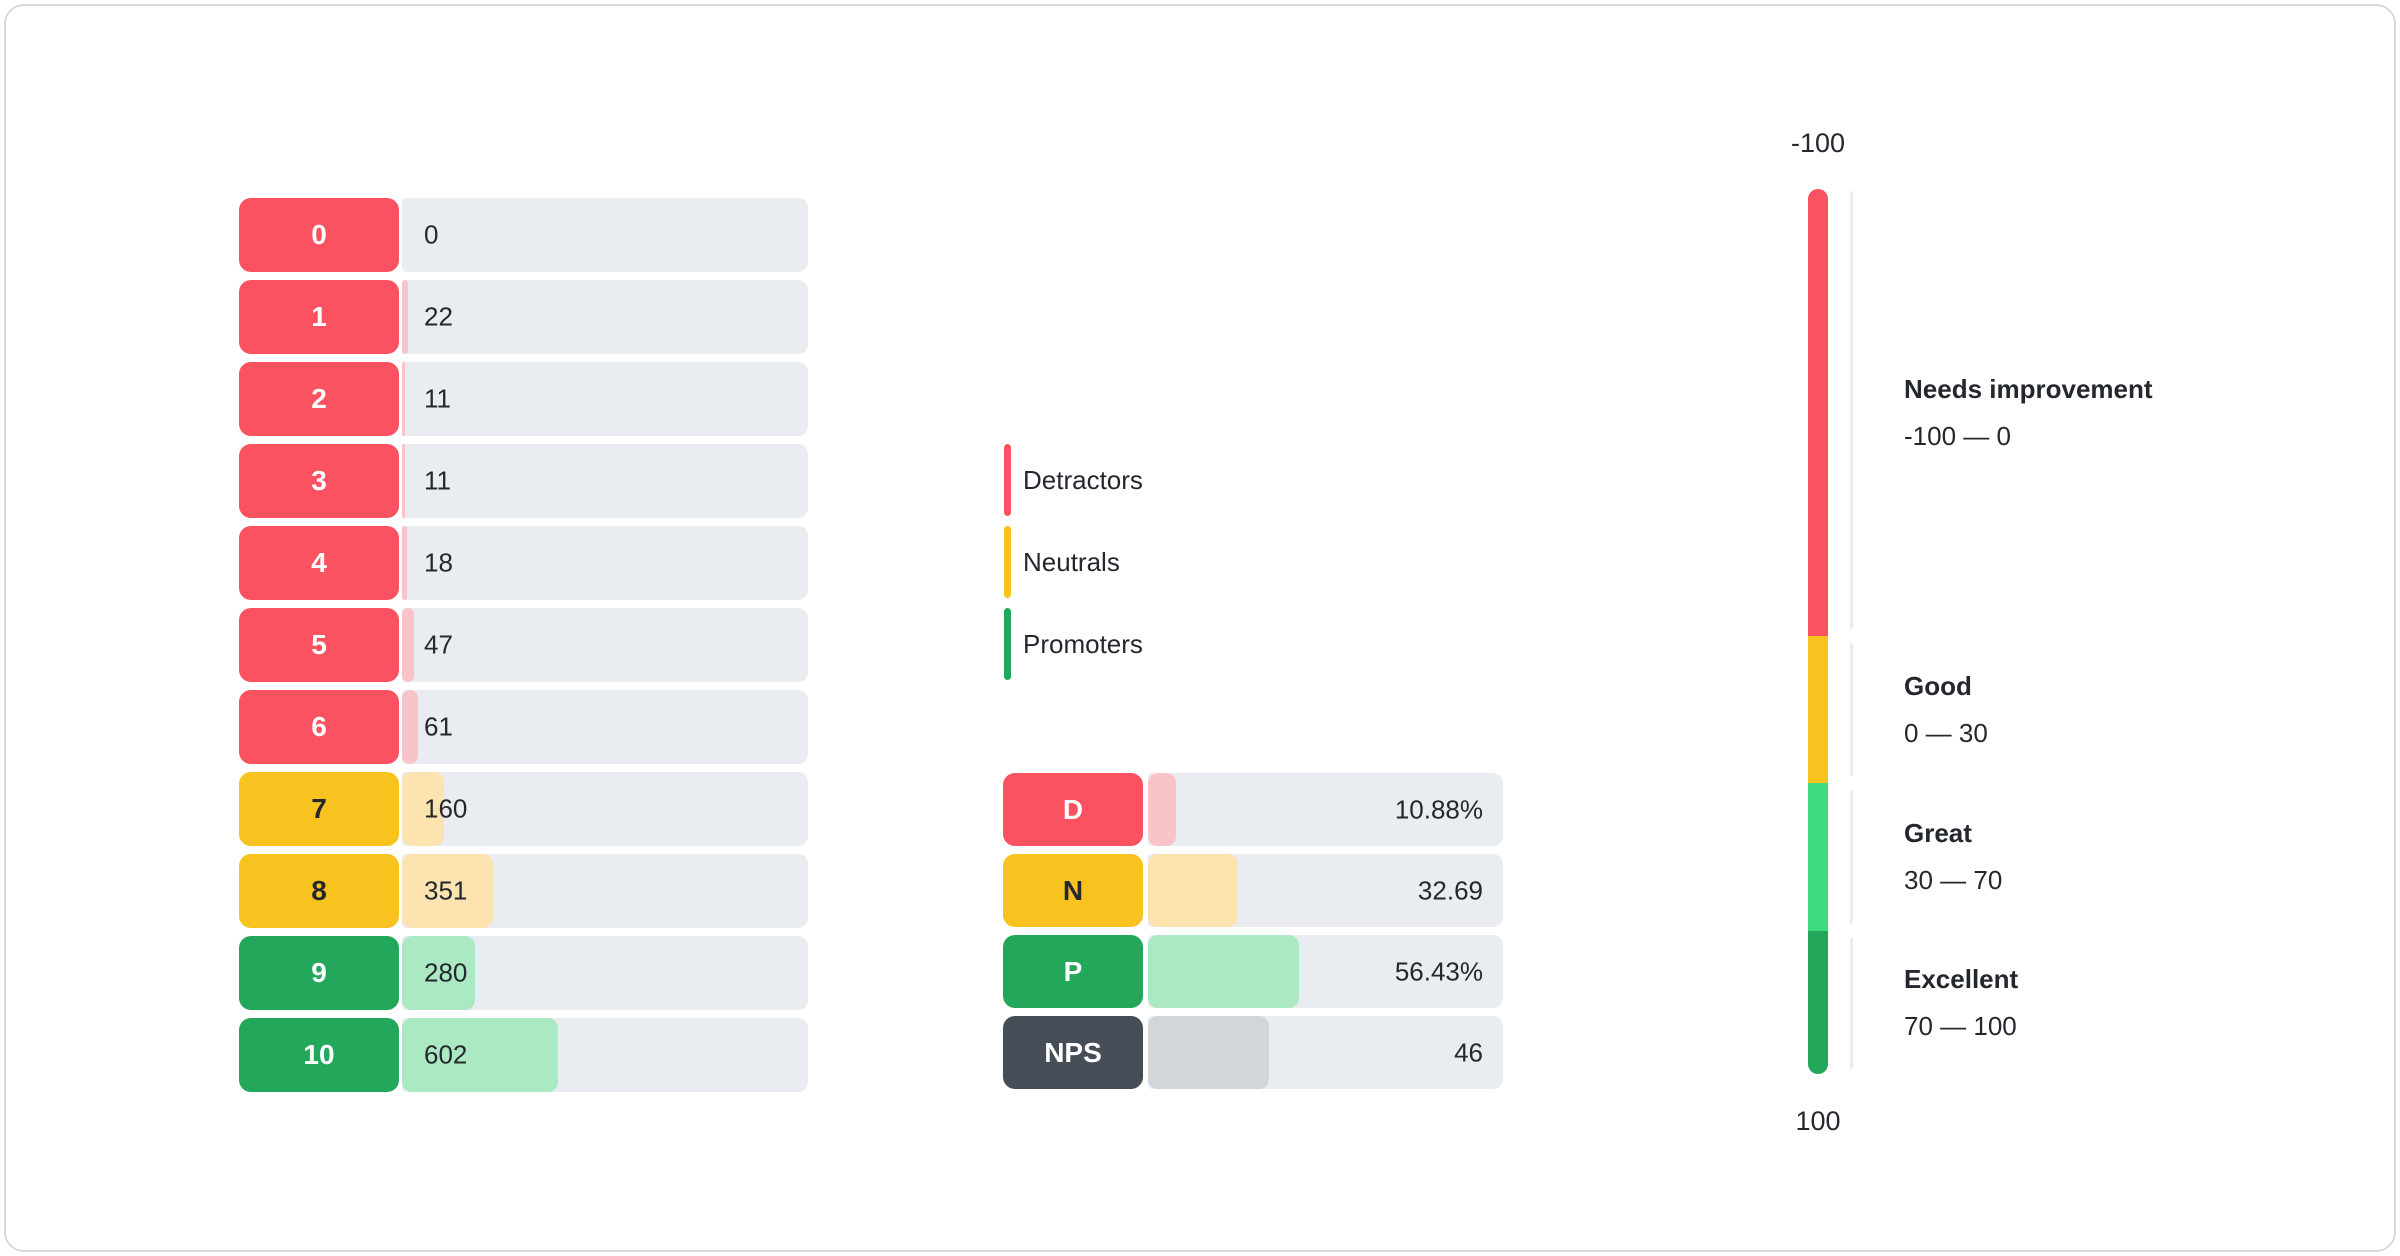 The height and width of the screenshot is (1256, 2400). I want to click on score-count-label: 18, so click(438, 562).